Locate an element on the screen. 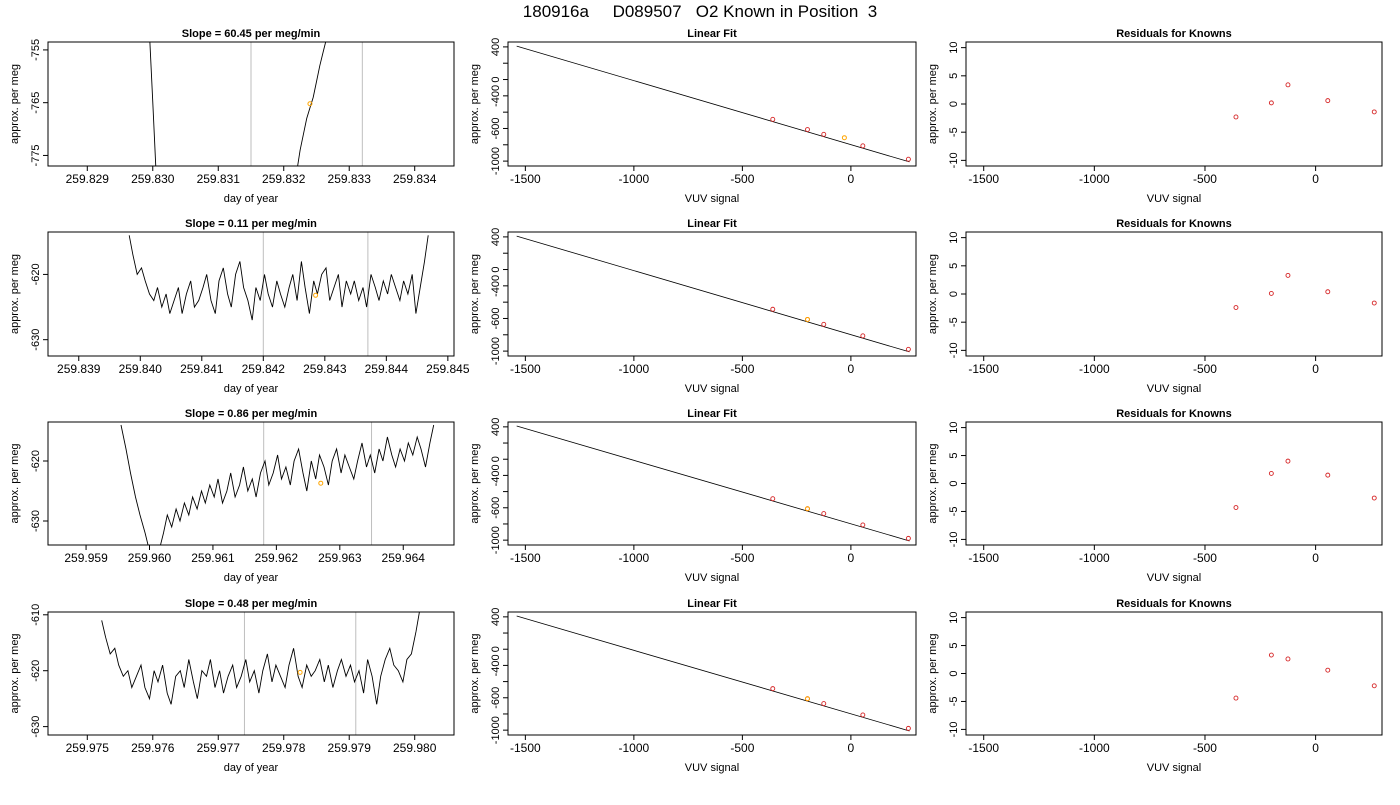 Image resolution: width=1400 pixels, height=805 pixels. y-tick-label: -630 is located at coordinates (36, 727).